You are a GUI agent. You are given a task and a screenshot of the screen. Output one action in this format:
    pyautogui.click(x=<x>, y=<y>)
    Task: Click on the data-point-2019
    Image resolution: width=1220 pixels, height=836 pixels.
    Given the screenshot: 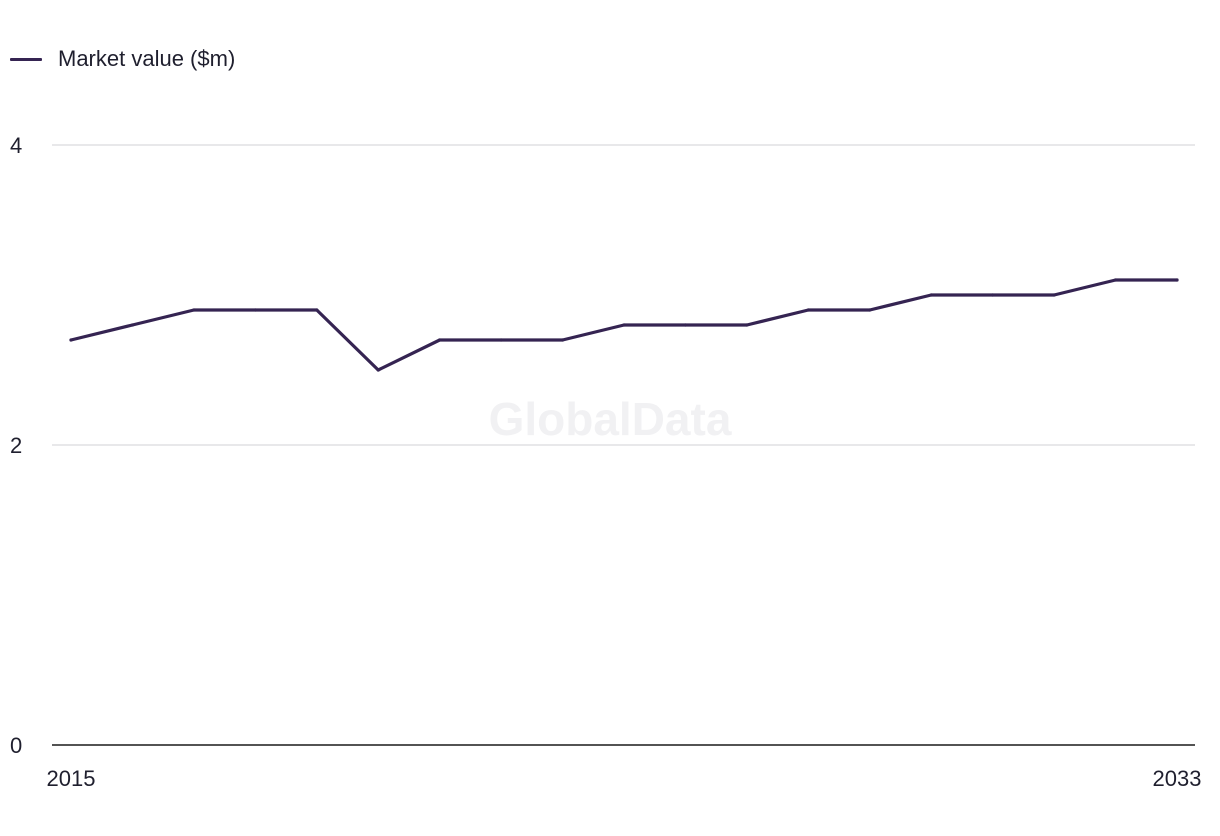 What is the action you would take?
    pyautogui.click(x=317, y=310)
    